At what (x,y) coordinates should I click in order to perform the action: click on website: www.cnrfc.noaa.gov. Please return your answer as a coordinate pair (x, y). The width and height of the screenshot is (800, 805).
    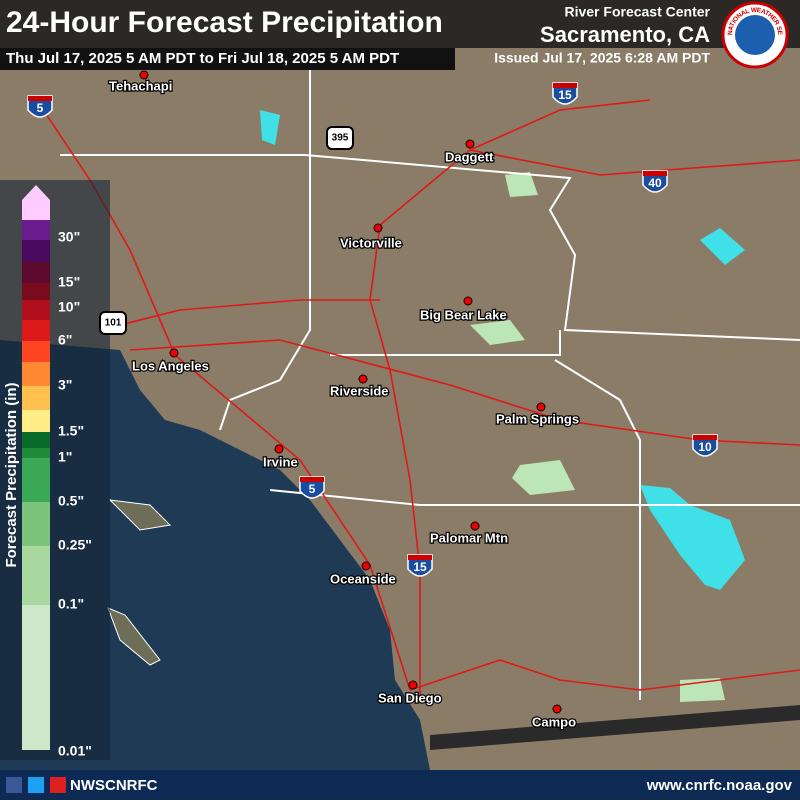
    Looking at the image, I should click on (719, 785).